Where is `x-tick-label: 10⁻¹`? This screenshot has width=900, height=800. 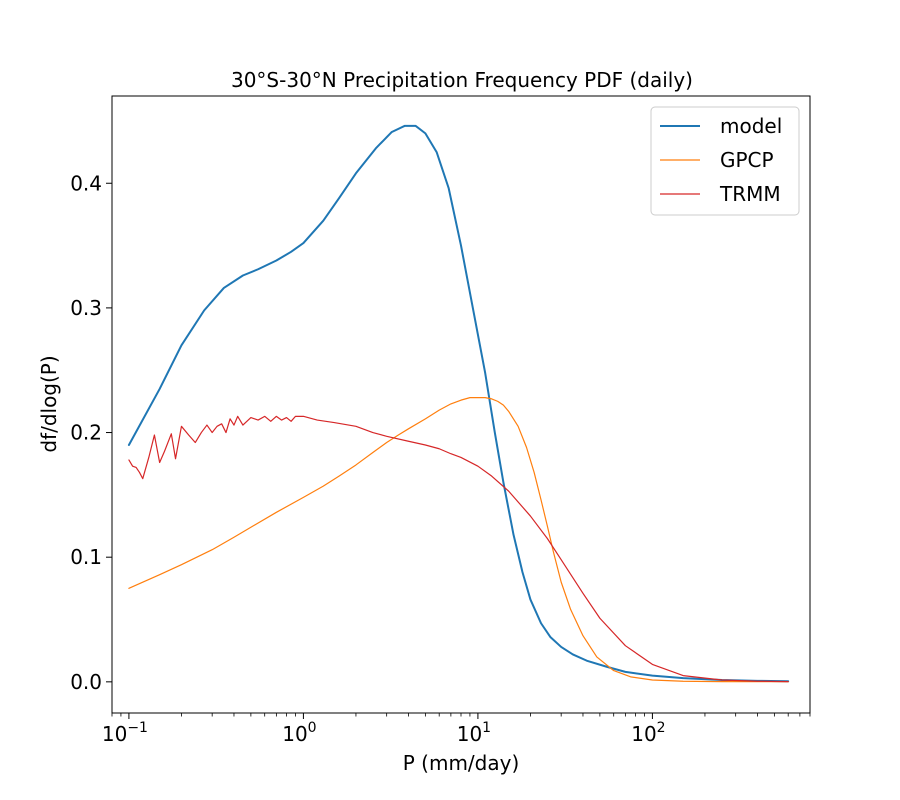 x-tick-label: 10⁻¹ is located at coordinates (125, 733).